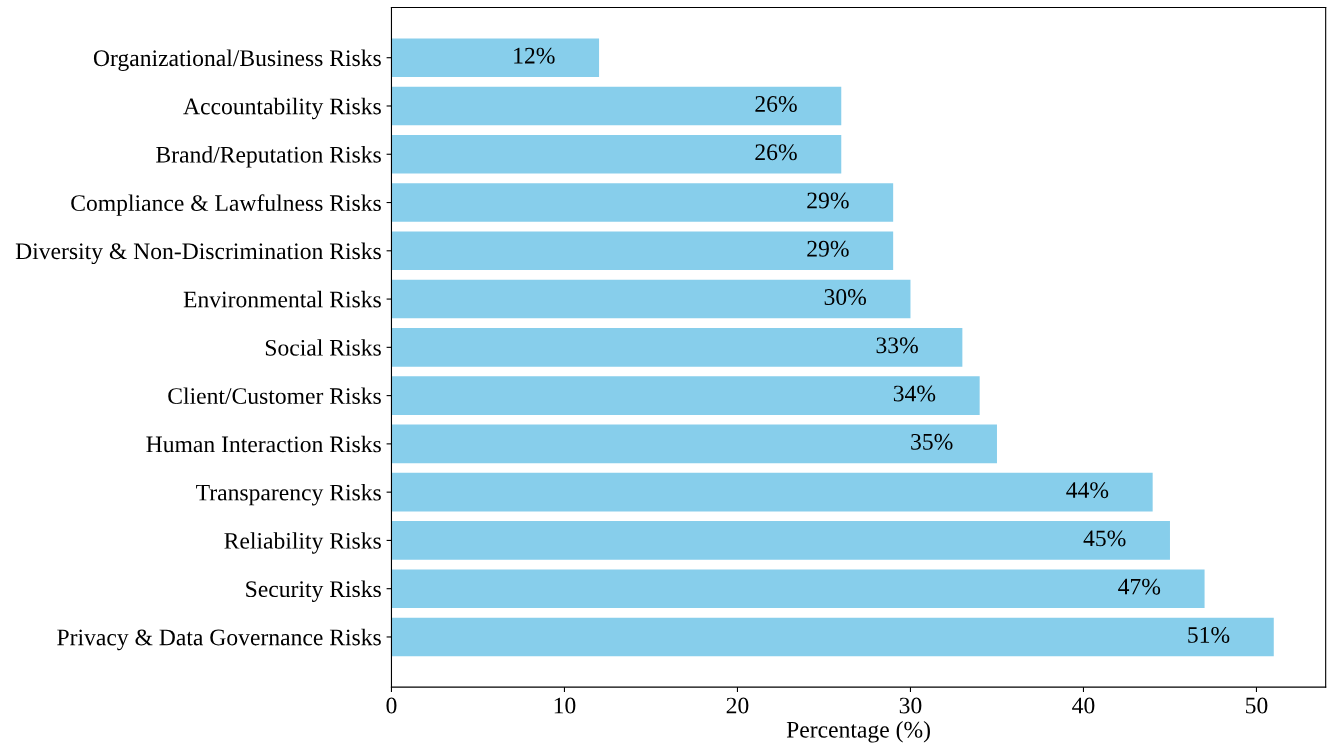 The width and height of the screenshot is (1327, 751). I want to click on y-tick-label: Accountability Risks, so click(282, 108).